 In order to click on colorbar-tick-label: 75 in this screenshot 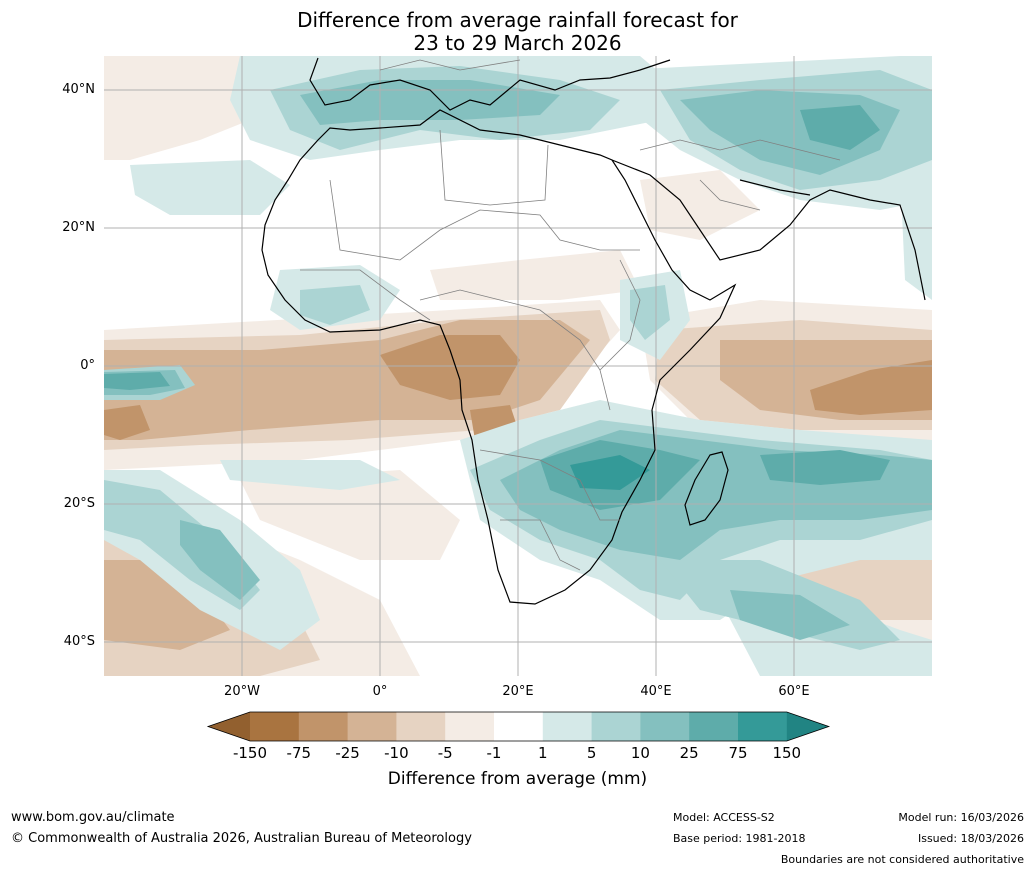, I will do `click(738, 753)`.